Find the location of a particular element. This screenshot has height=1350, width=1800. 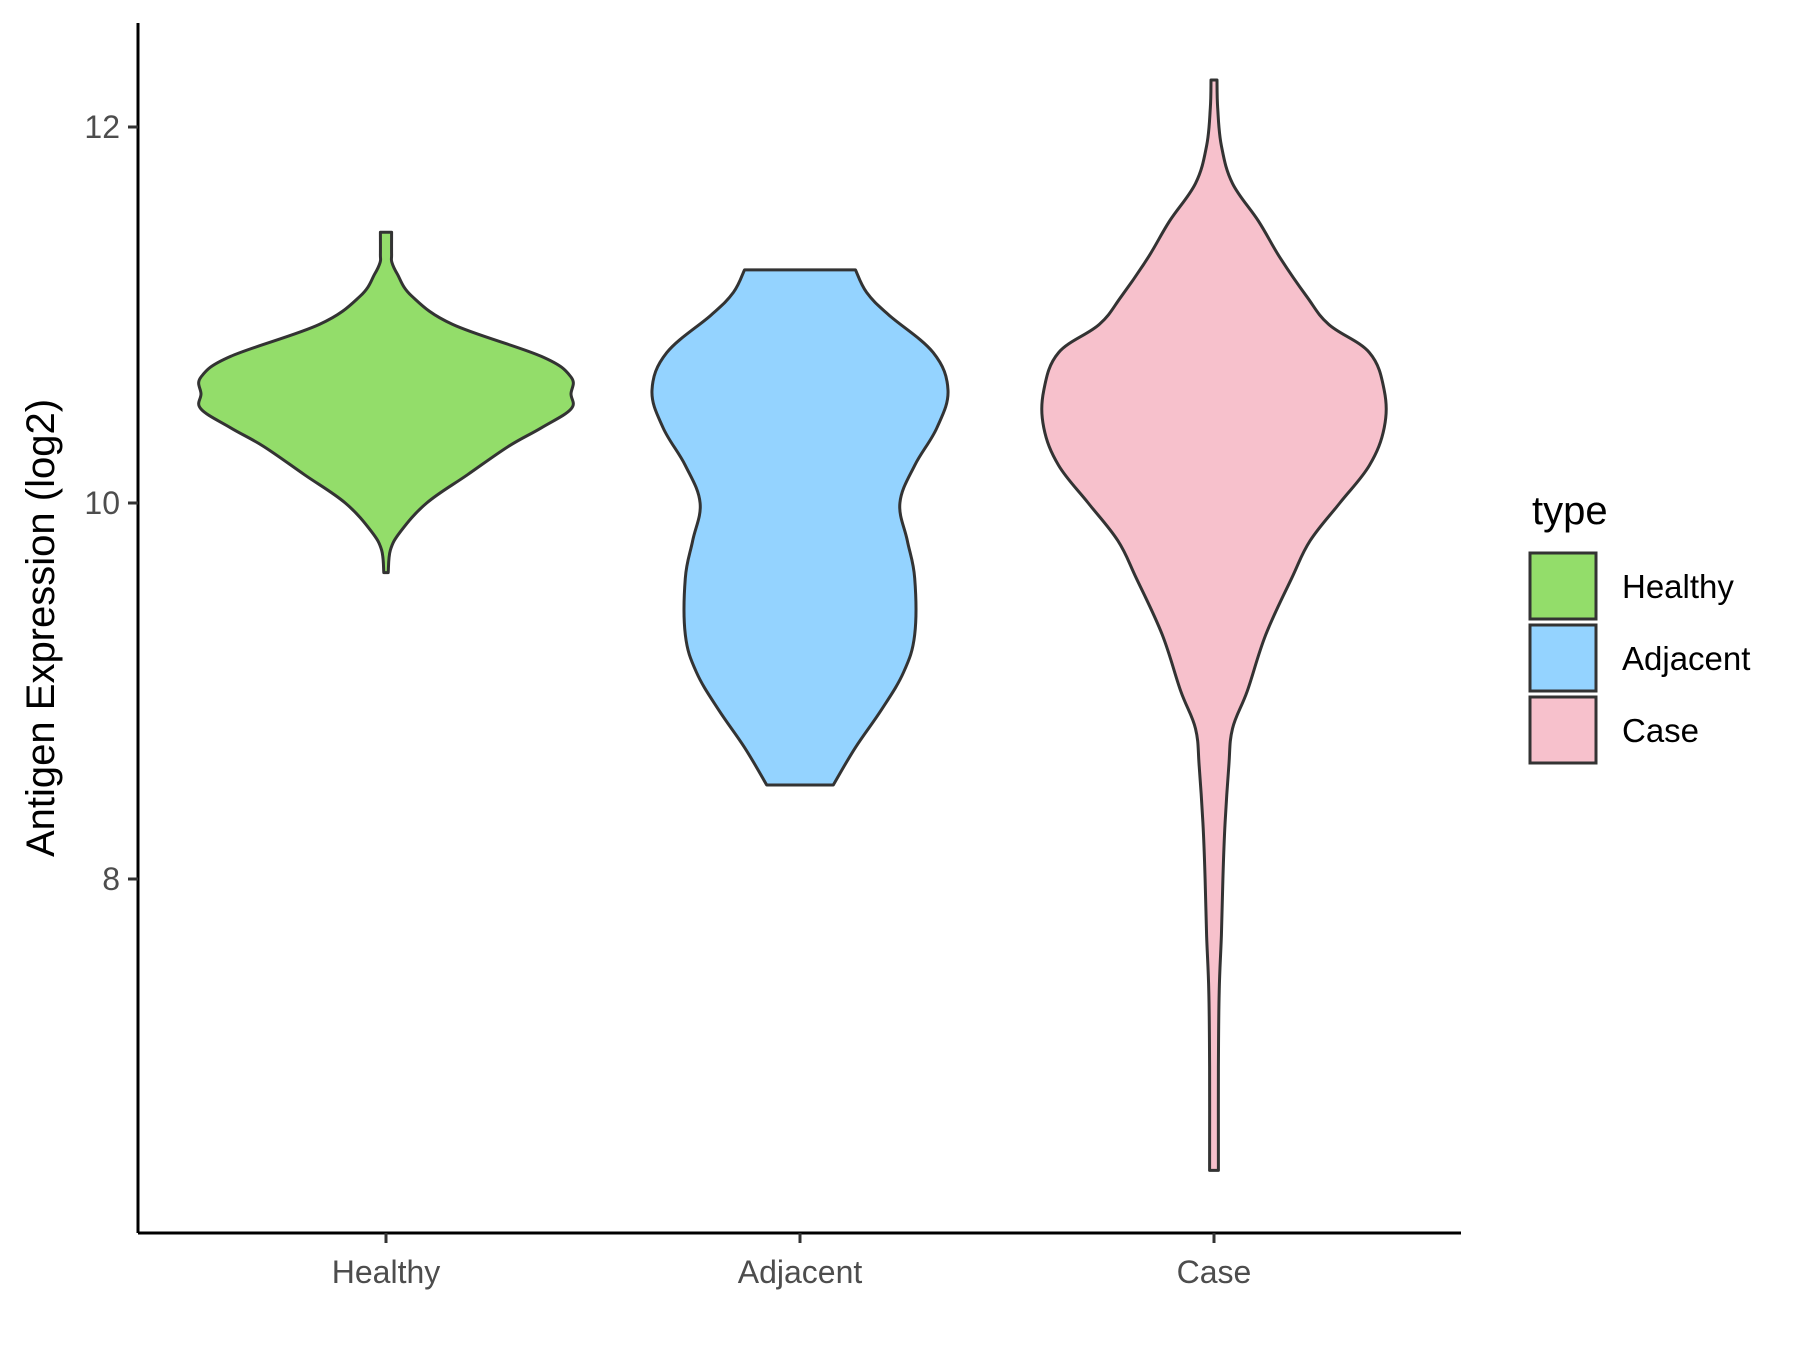

x-tick-label: Case is located at coordinates (1214, 1272).